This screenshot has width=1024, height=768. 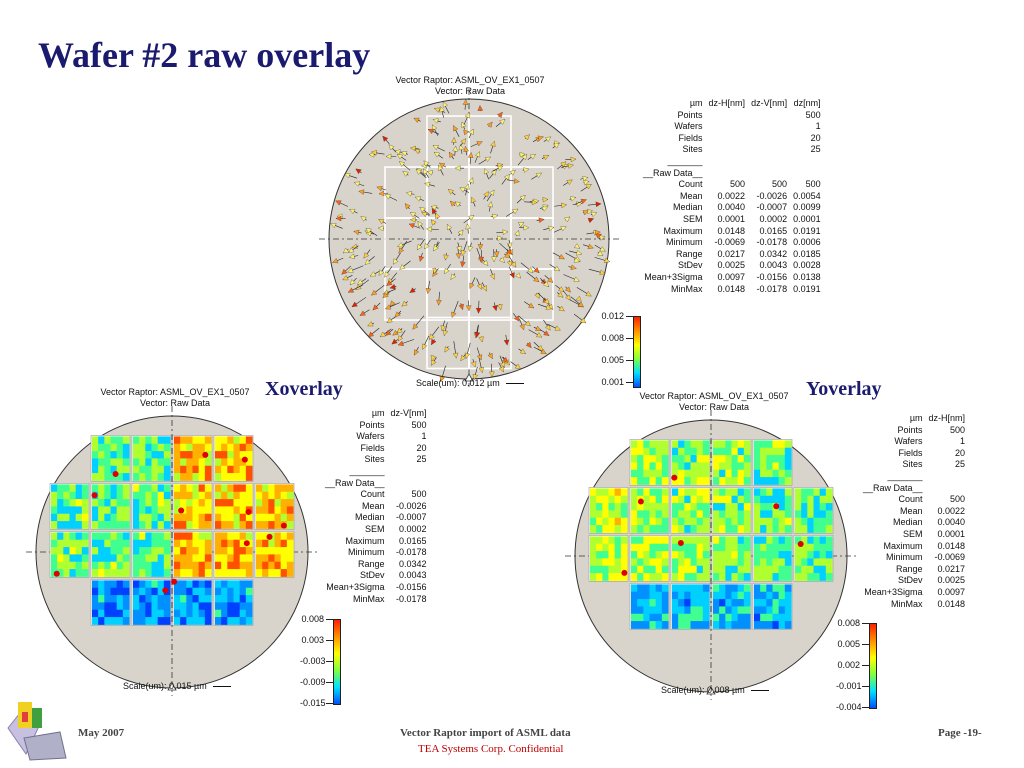 I want to click on stats-value: 1, so click(x=963, y=441).